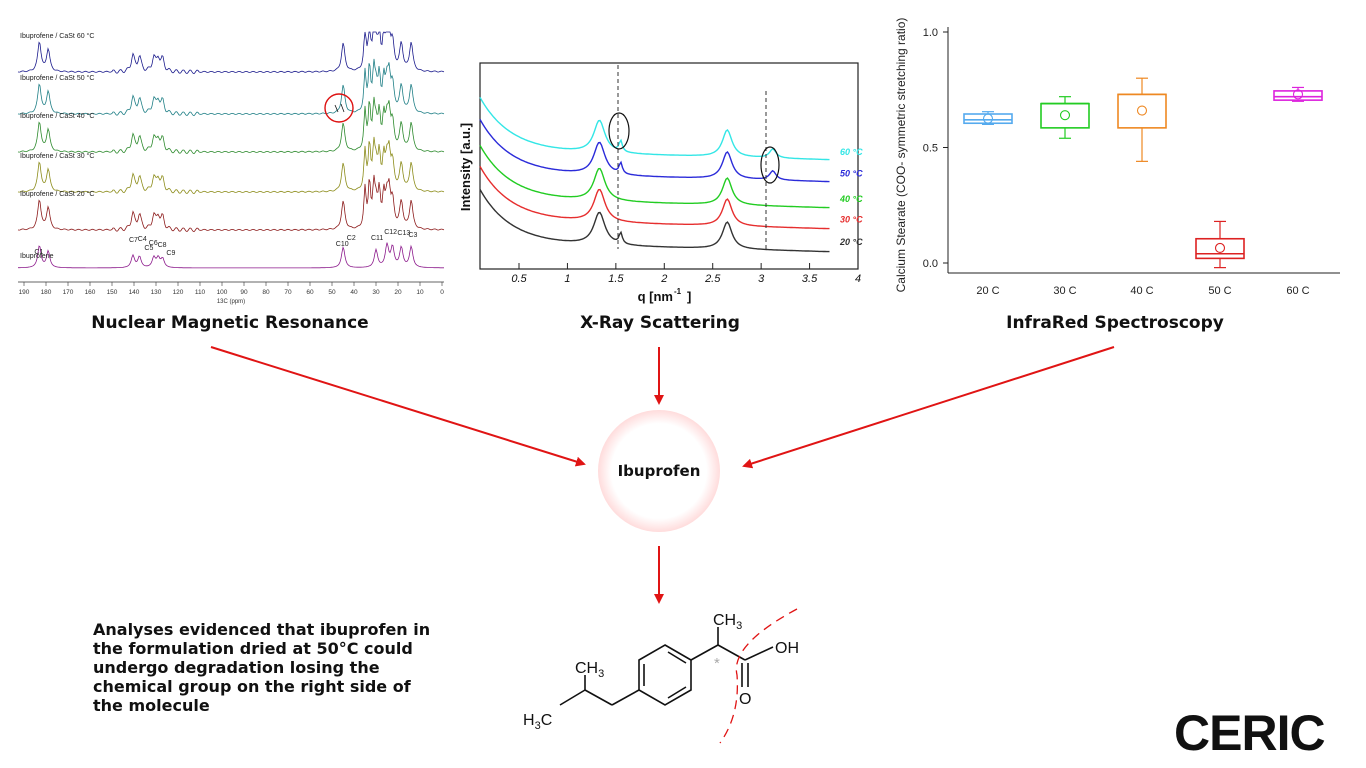 This screenshot has height=768, width=1366. What do you see at coordinates (403, 233) in the screenshot?
I see `nmr-peak-label: C13` at bounding box center [403, 233].